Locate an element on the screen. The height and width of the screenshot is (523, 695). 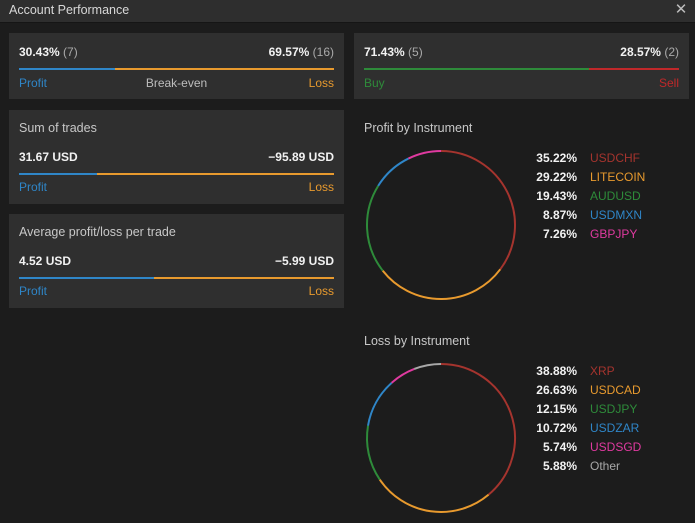
profit-by-instrument-donut is located at coordinates (441, 225).